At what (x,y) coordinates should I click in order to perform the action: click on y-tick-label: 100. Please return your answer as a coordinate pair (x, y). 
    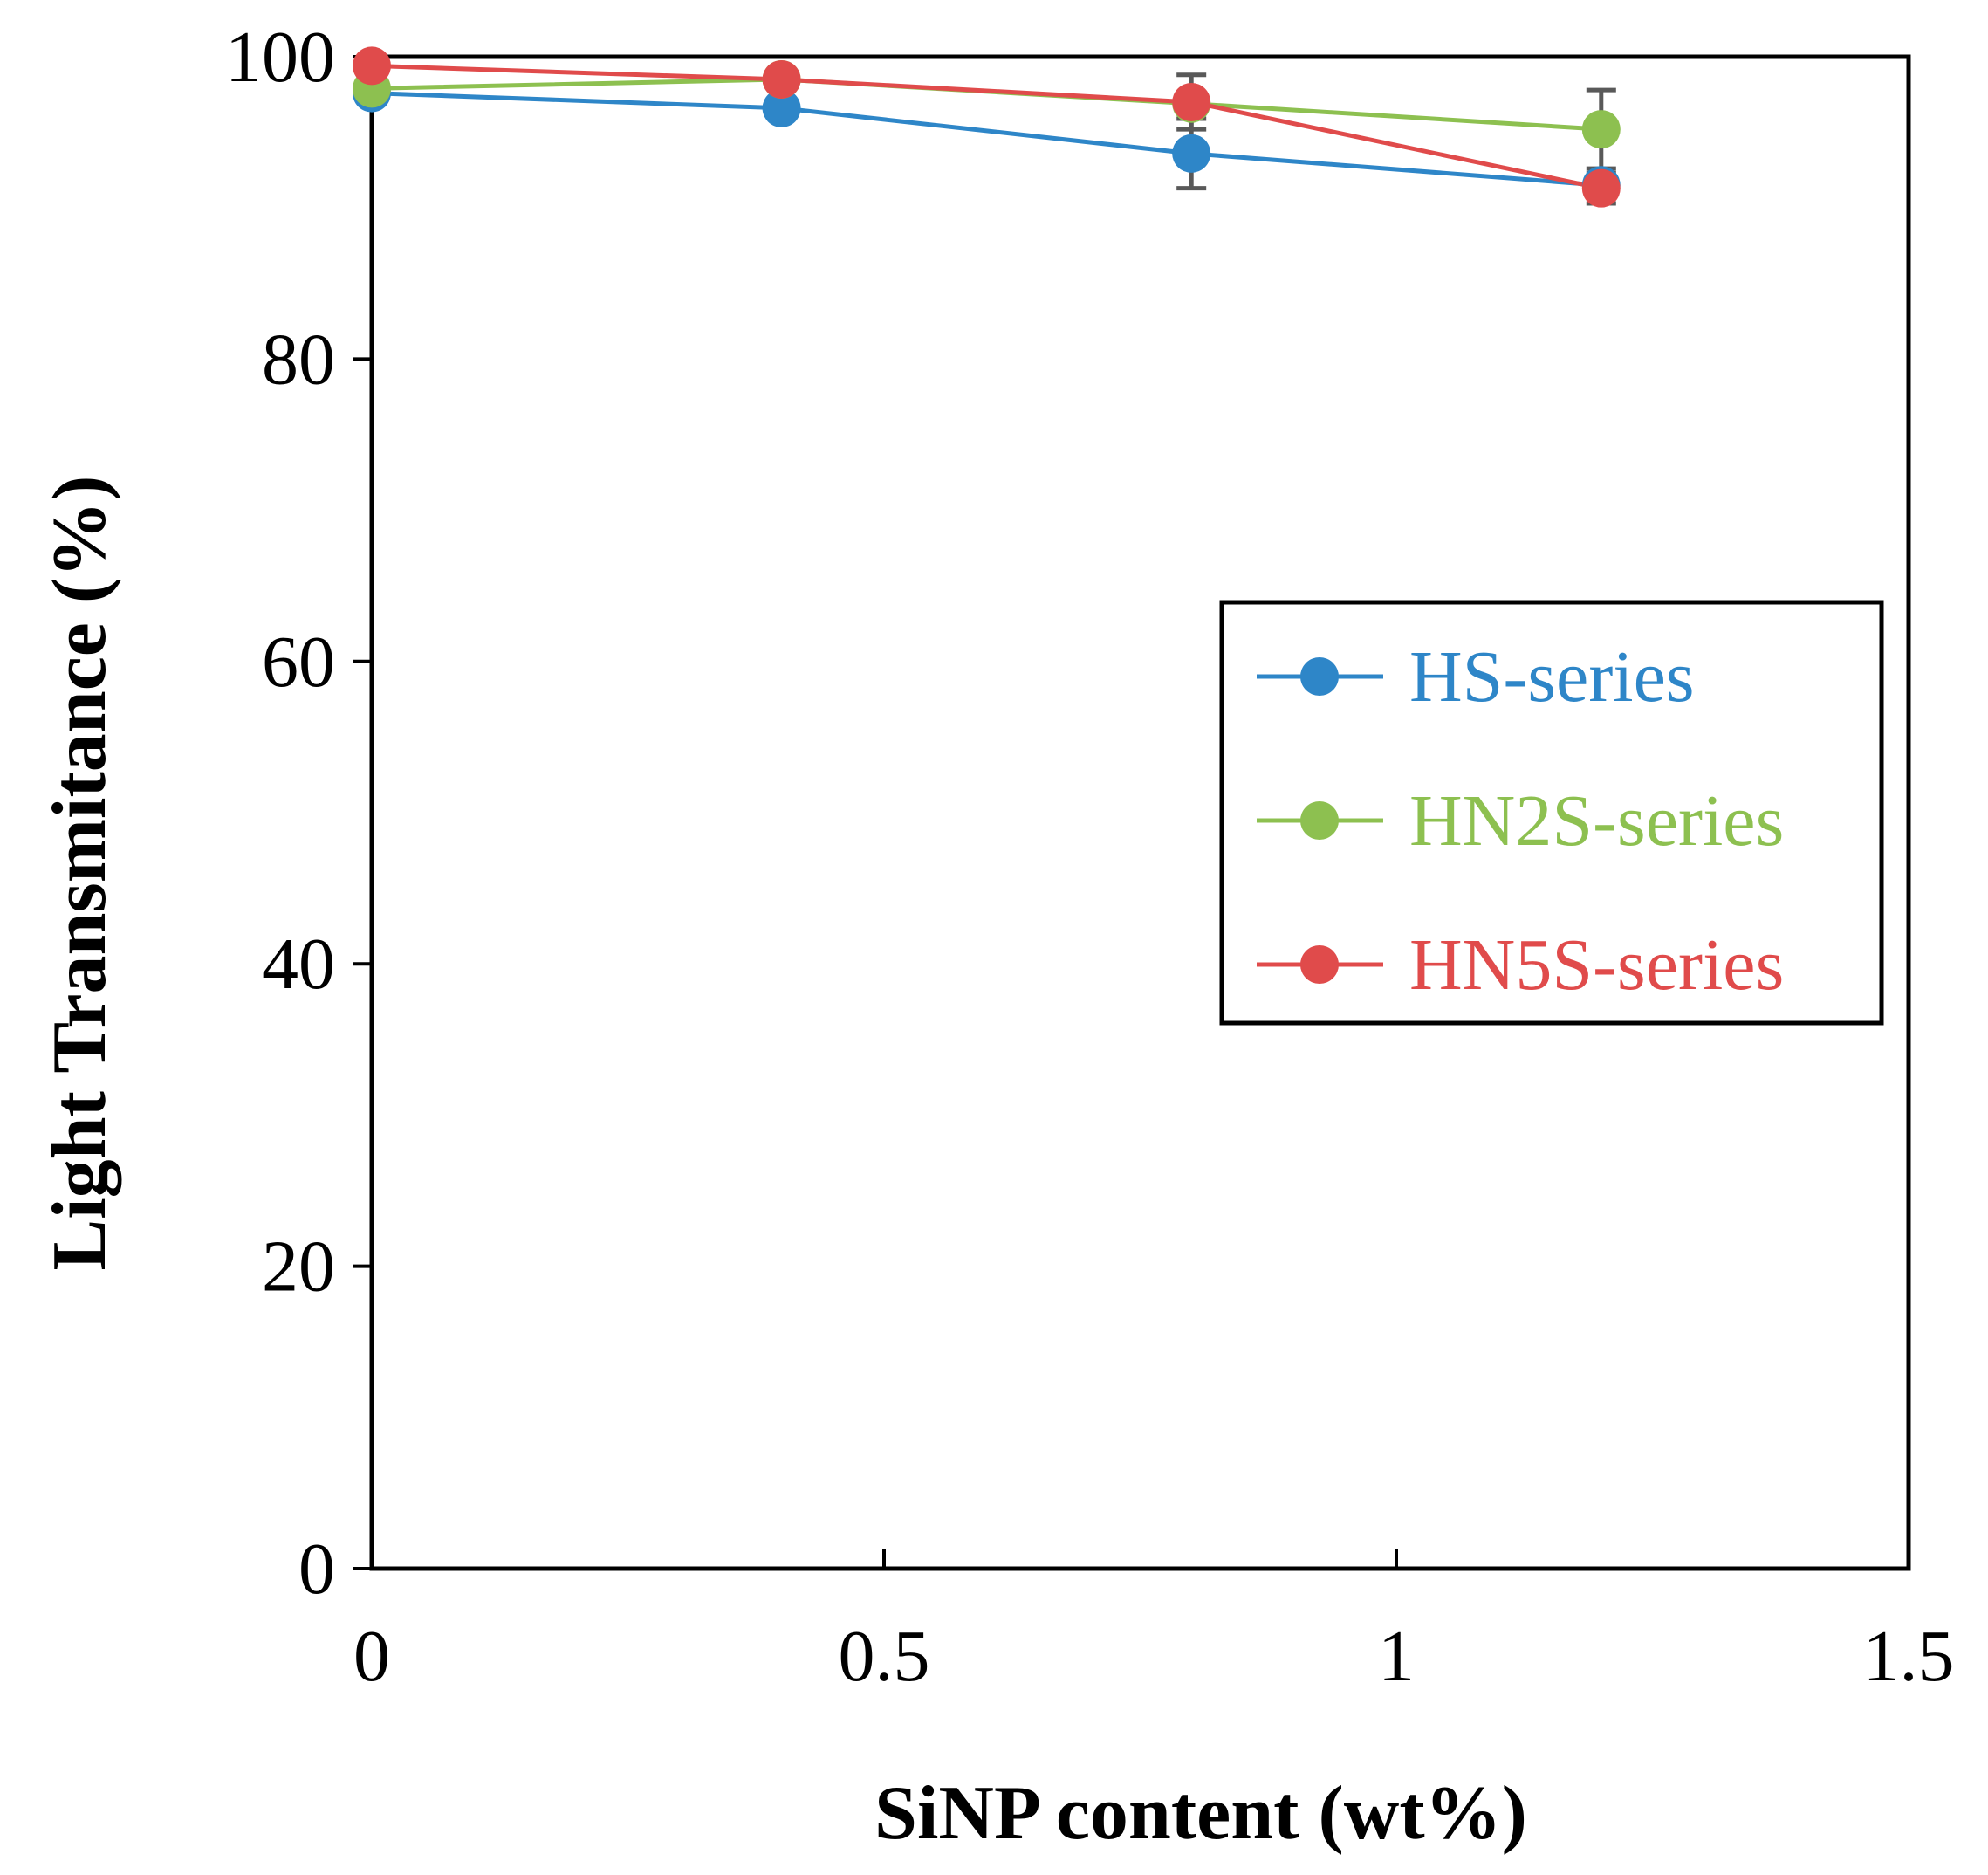
    Looking at the image, I should click on (280, 57).